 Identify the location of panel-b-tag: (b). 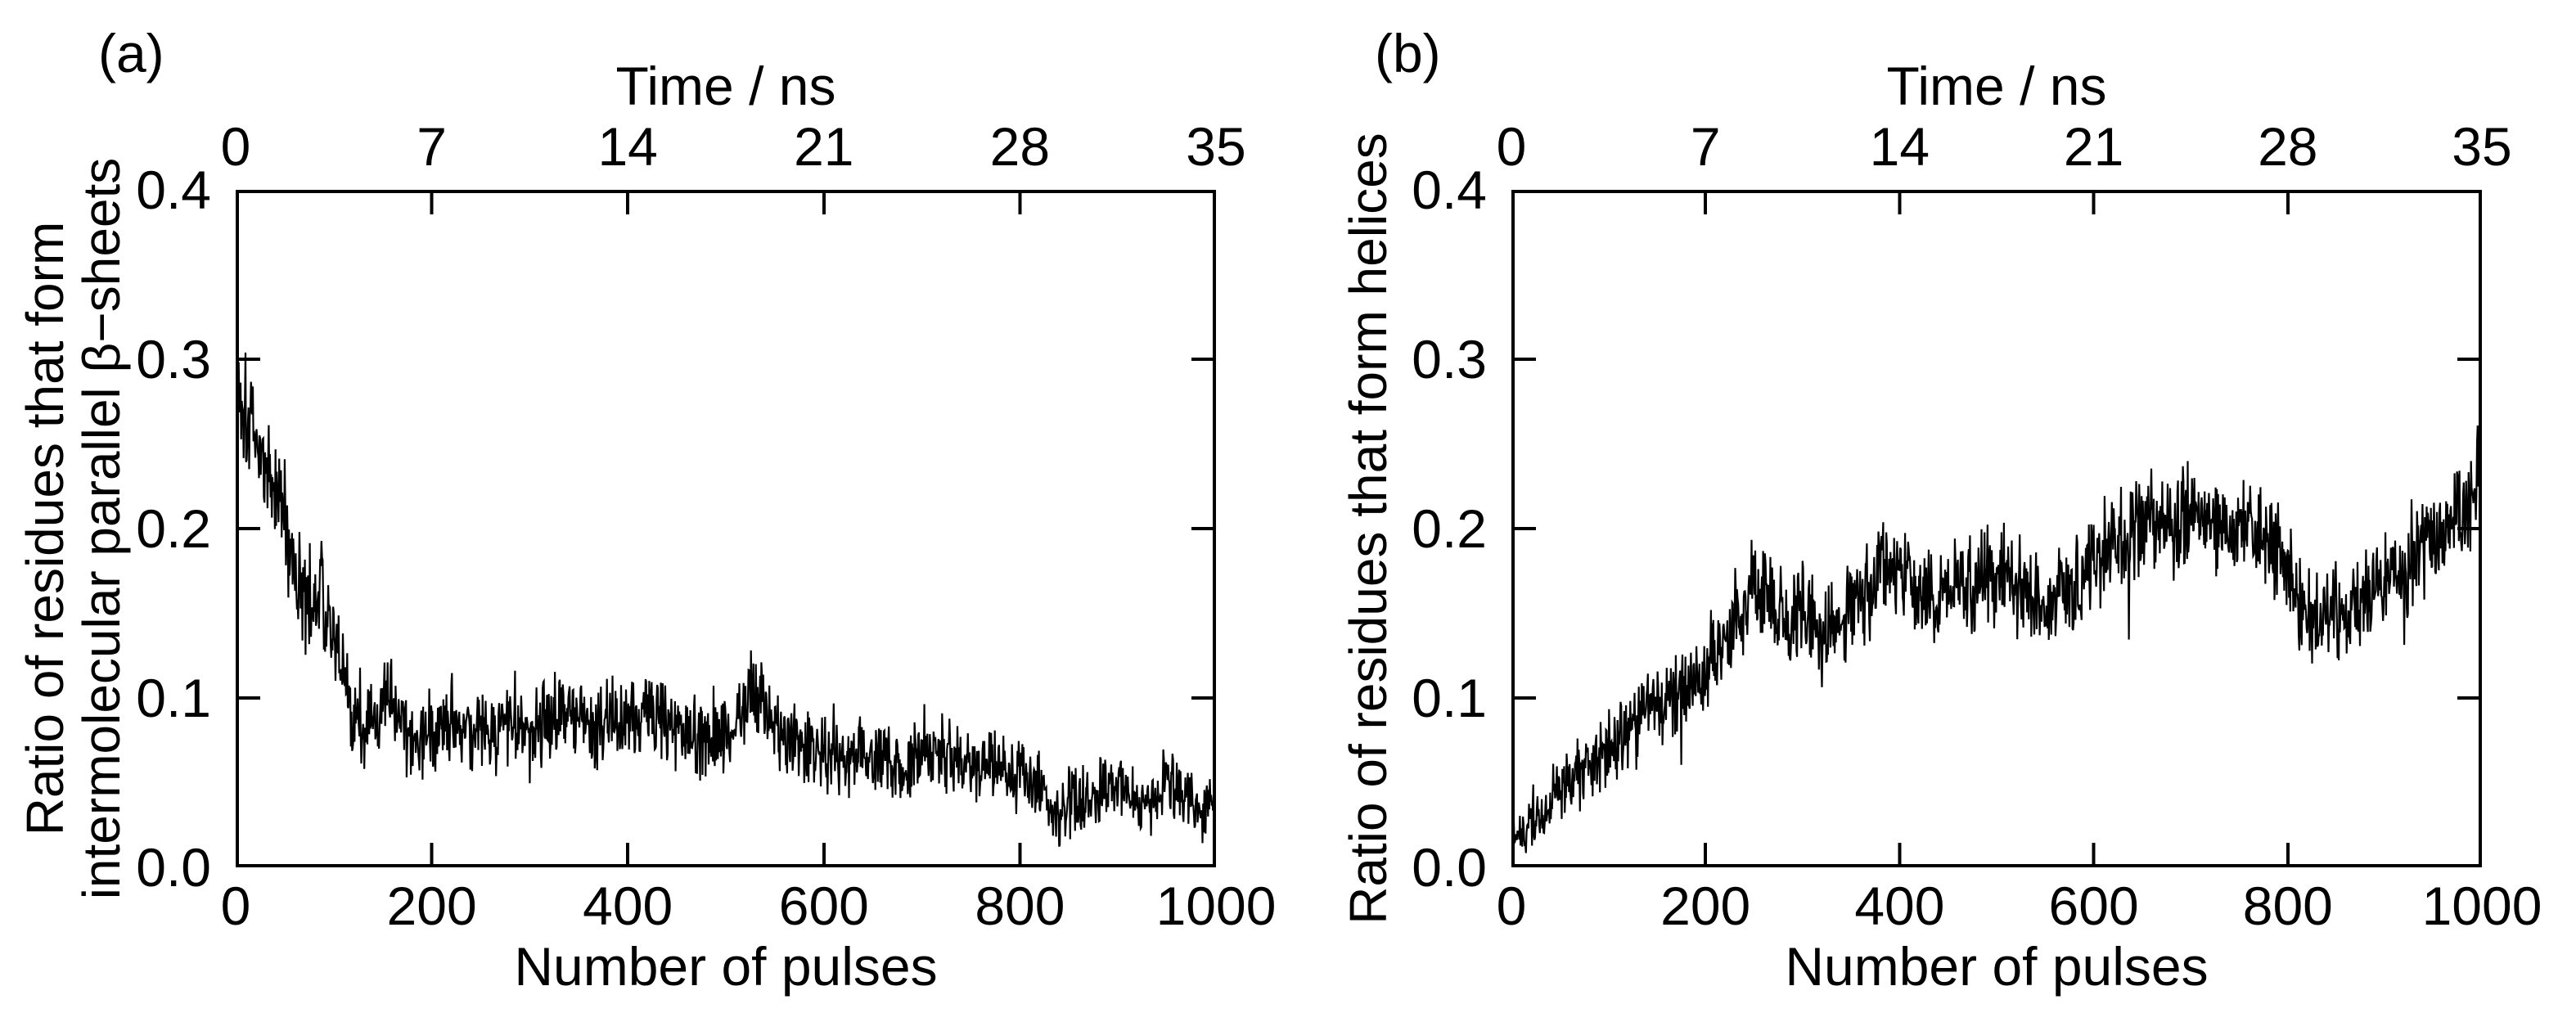
(1408, 53).